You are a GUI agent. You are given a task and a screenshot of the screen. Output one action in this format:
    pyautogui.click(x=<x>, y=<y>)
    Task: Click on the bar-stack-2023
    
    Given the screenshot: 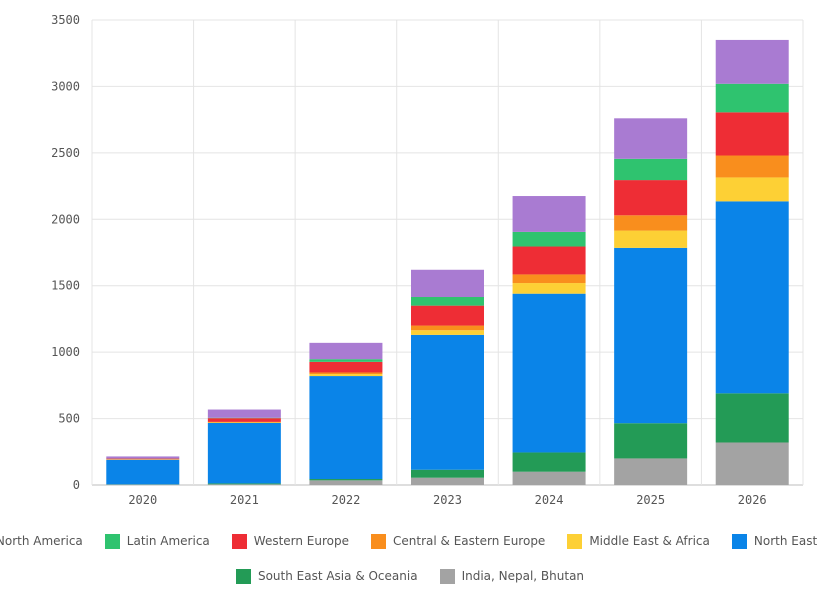 What is the action you would take?
    pyautogui.click(x=447, y=377)
    